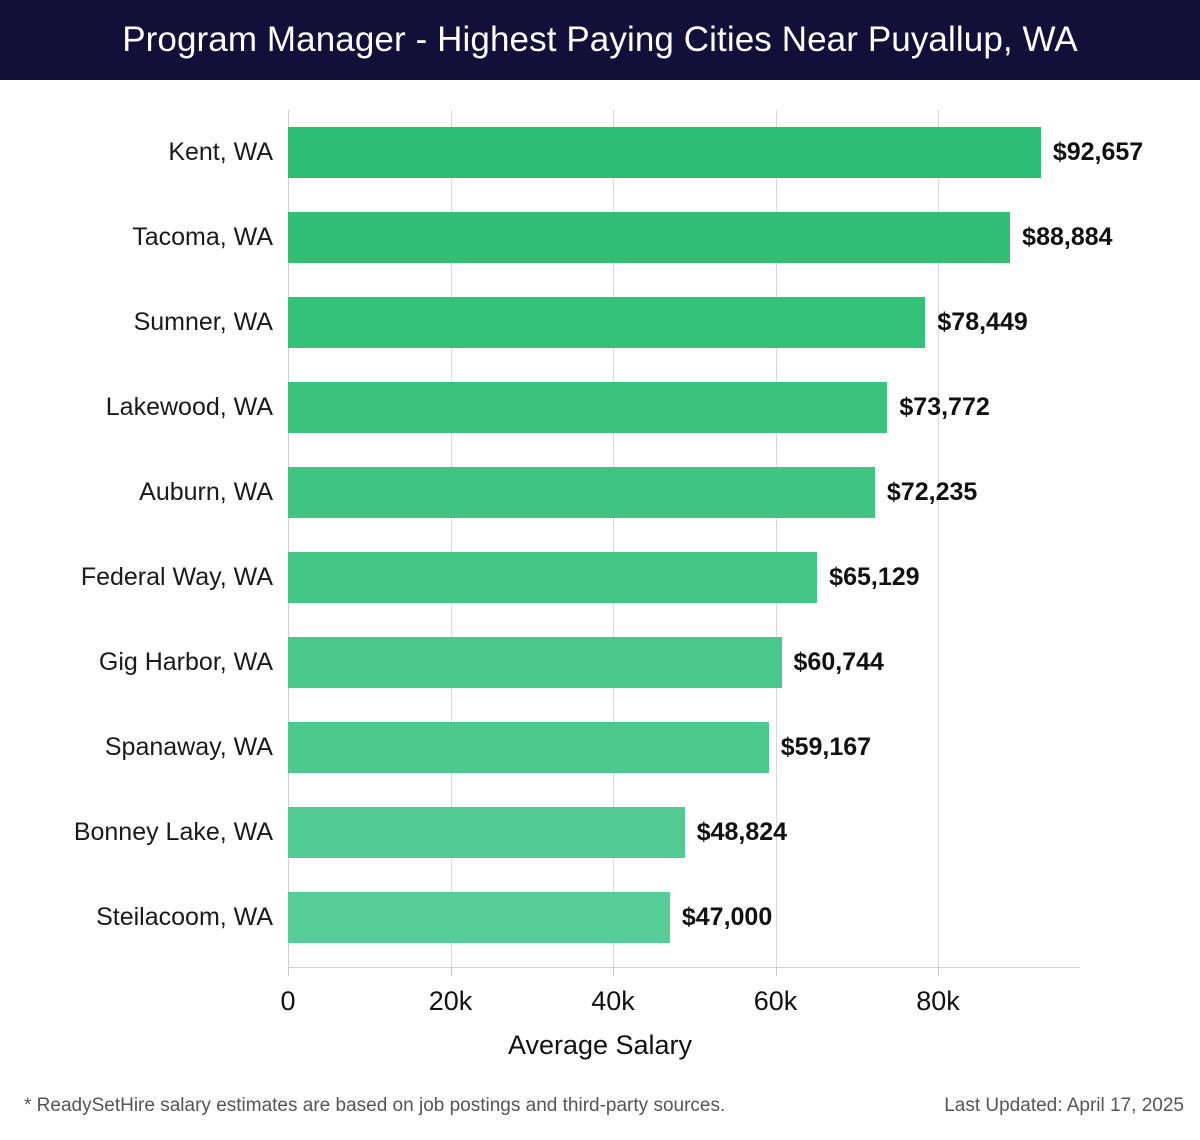 The height and width of the screenshot is (1140, 1200). What do you see at coordinates (613, 971) in the screenshot?
I see `tick-mark-40k` at bounding box center [613, 971].